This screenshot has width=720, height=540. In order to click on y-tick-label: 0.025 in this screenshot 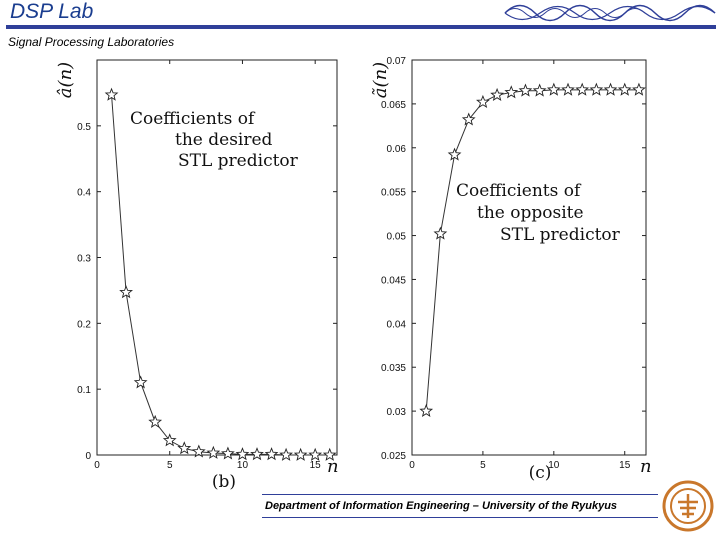, I will do `click(393, 456)`.